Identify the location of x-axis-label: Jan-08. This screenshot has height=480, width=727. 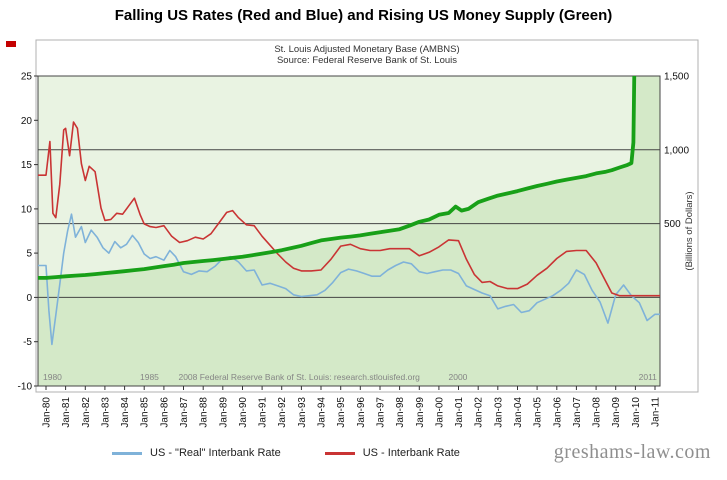
(597, 412).